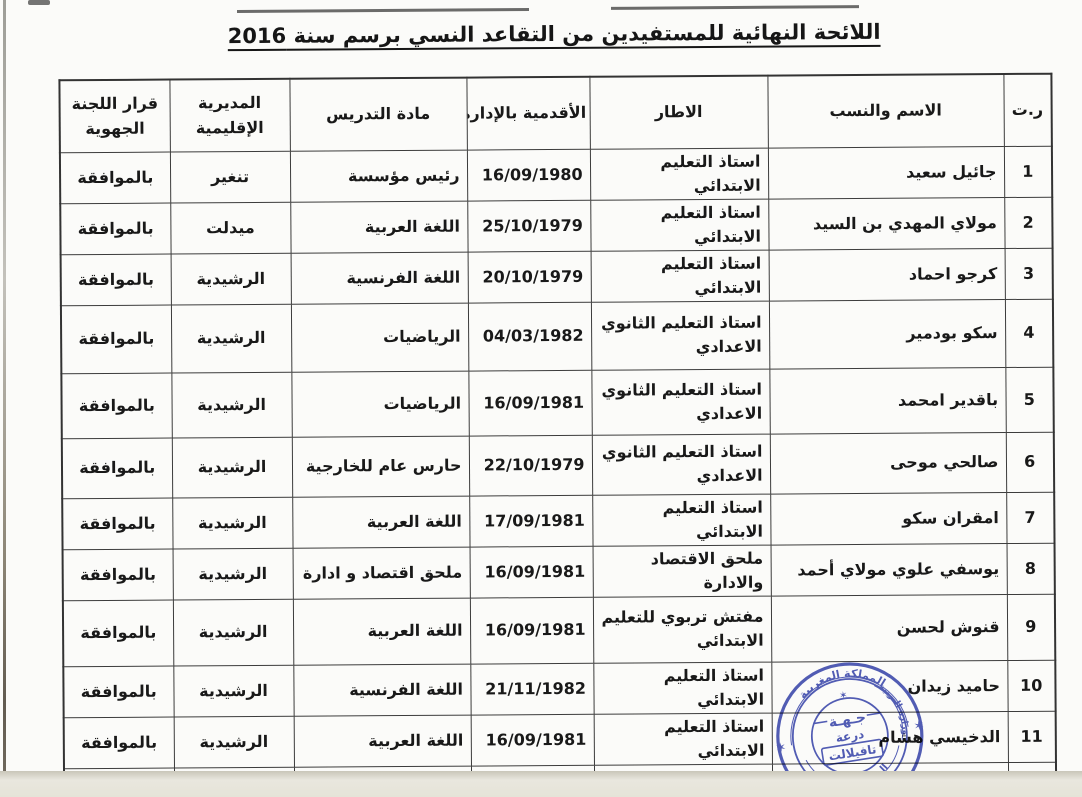 The height and width of the screenshot is (797, 1082). I want to click on cell-seniority: 21/11/1982, so click(532, 688).